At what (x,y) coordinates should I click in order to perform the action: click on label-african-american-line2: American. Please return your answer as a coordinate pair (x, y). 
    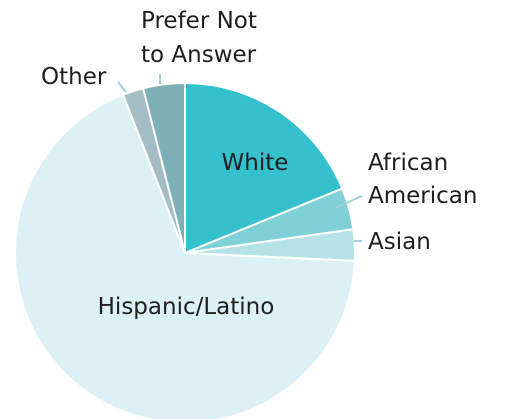
    Looking at the image, I should click on (422, 196).